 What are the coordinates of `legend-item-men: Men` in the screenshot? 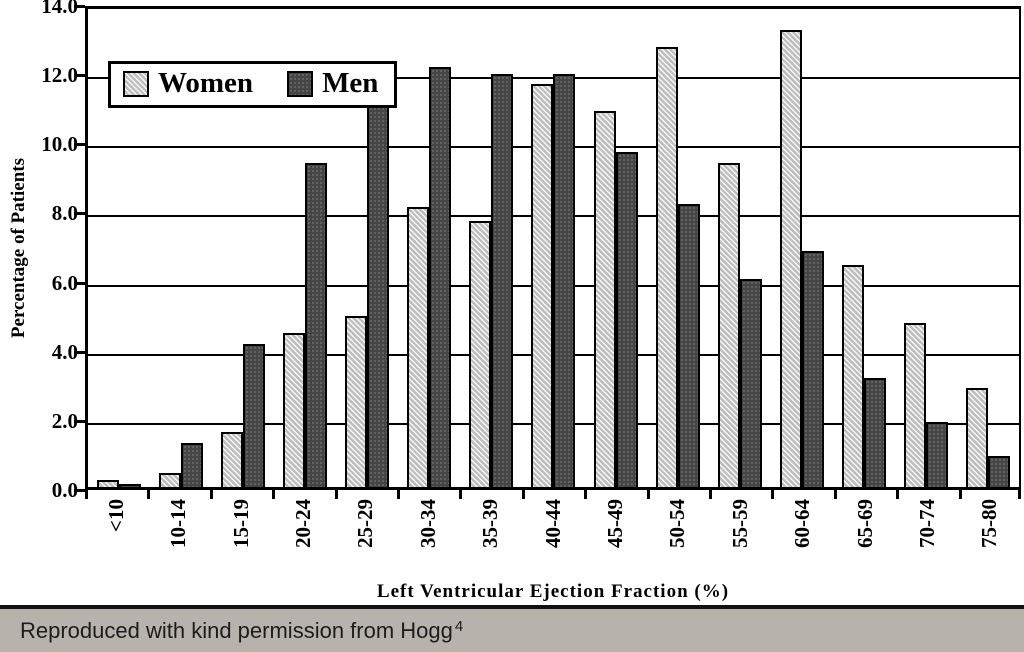 It's located at (332, 83).